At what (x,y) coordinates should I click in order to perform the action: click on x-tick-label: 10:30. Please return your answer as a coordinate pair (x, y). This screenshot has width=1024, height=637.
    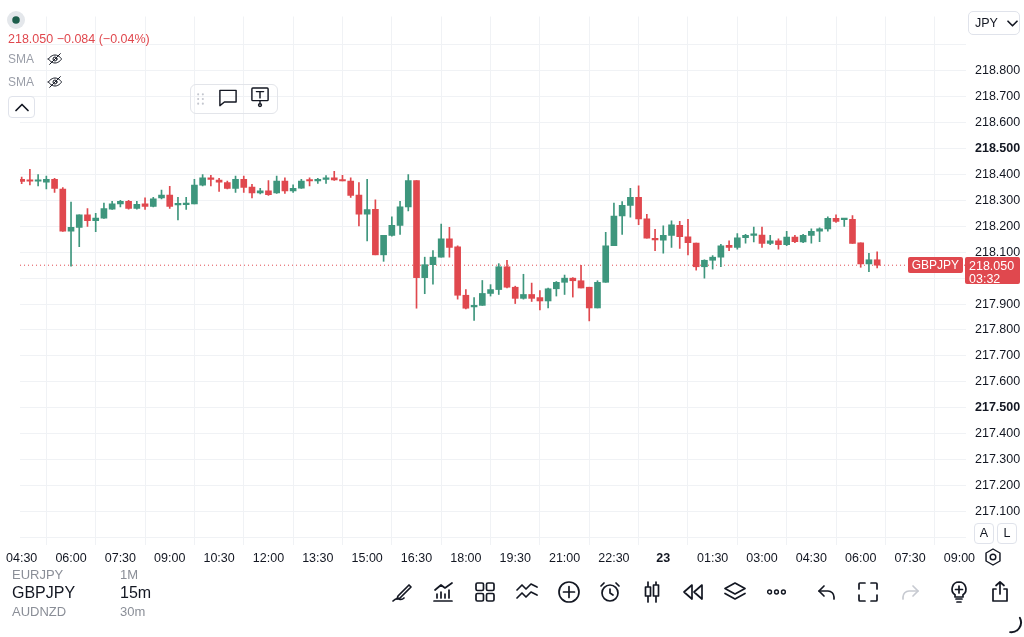
    Looking at the image, I should click on (219, 557).